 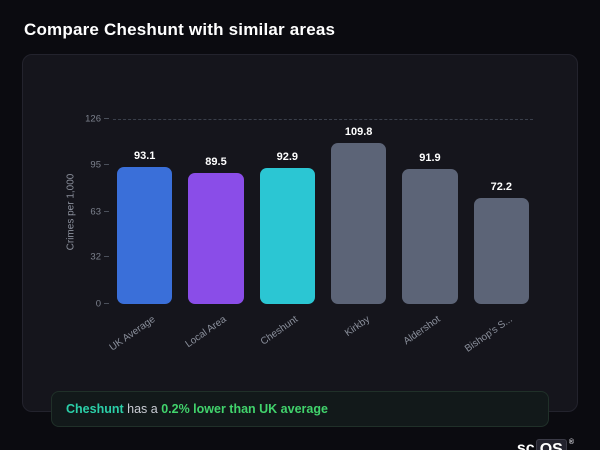 What do you see at coordinates (71, 211) in the screenshot?
I see `y-axis-title: Crimes per 1,000` at bounding box center [71, 211].